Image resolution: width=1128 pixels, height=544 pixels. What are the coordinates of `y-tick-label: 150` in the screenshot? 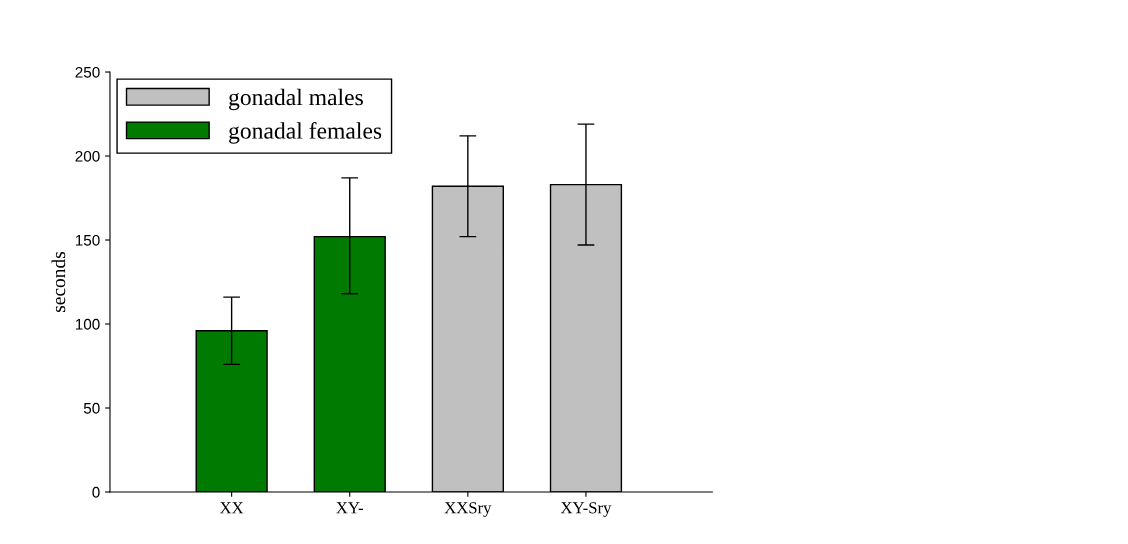 It's located at (87, 240).